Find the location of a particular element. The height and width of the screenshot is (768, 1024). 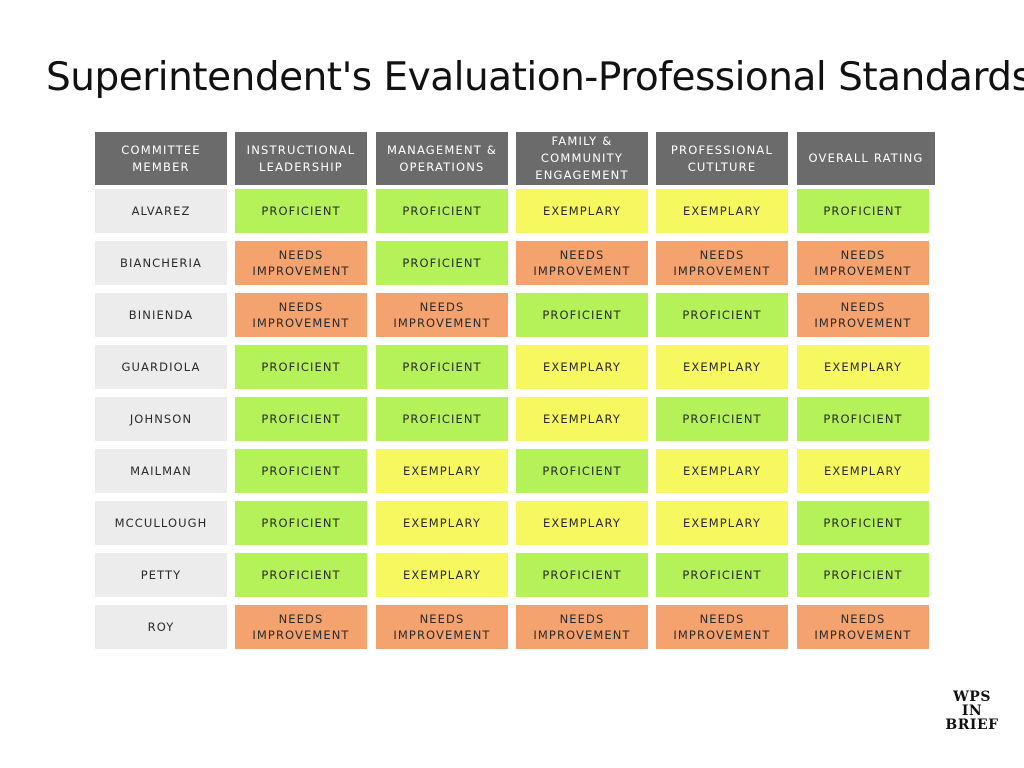

logo-line: WPS is located at coordinates (972, 697).